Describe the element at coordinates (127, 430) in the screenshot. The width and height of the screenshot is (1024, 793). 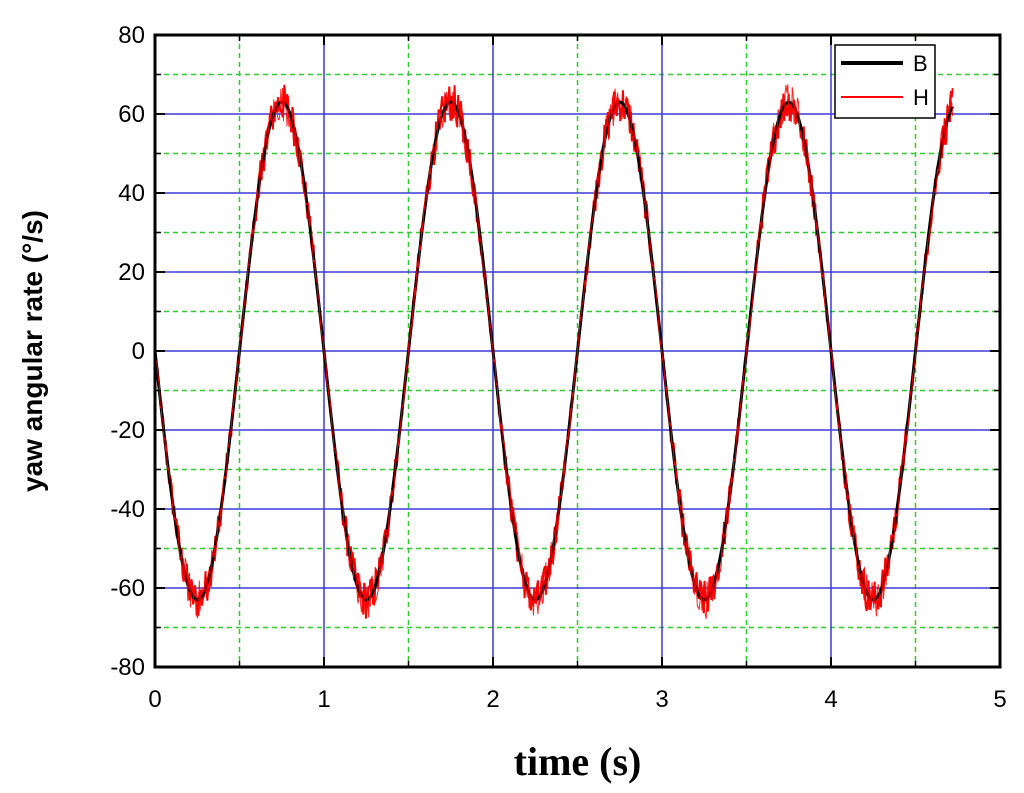
I see `y-tick-label: -20` at that location.